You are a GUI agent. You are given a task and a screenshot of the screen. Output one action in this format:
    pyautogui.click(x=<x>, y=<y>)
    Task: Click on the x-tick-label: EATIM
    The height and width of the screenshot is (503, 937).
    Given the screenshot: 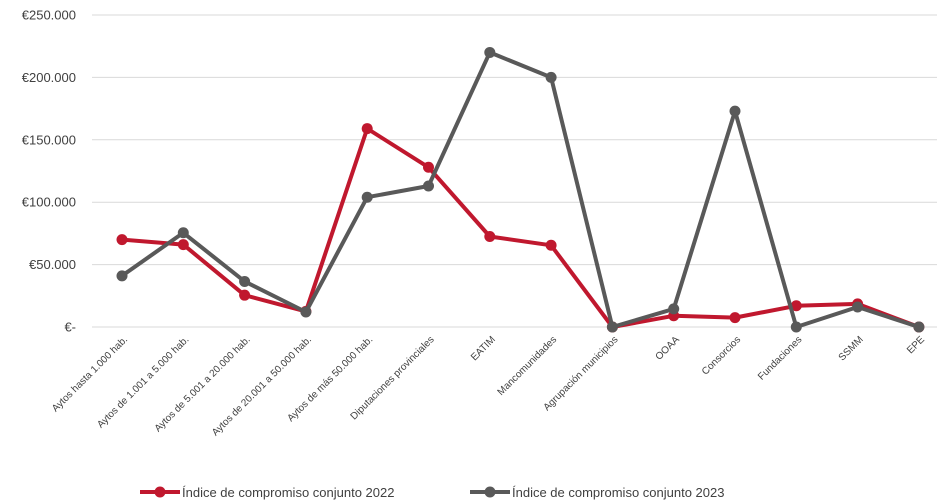 What is the action you would take?
    pyautogui.click(x=483, y=348)
    